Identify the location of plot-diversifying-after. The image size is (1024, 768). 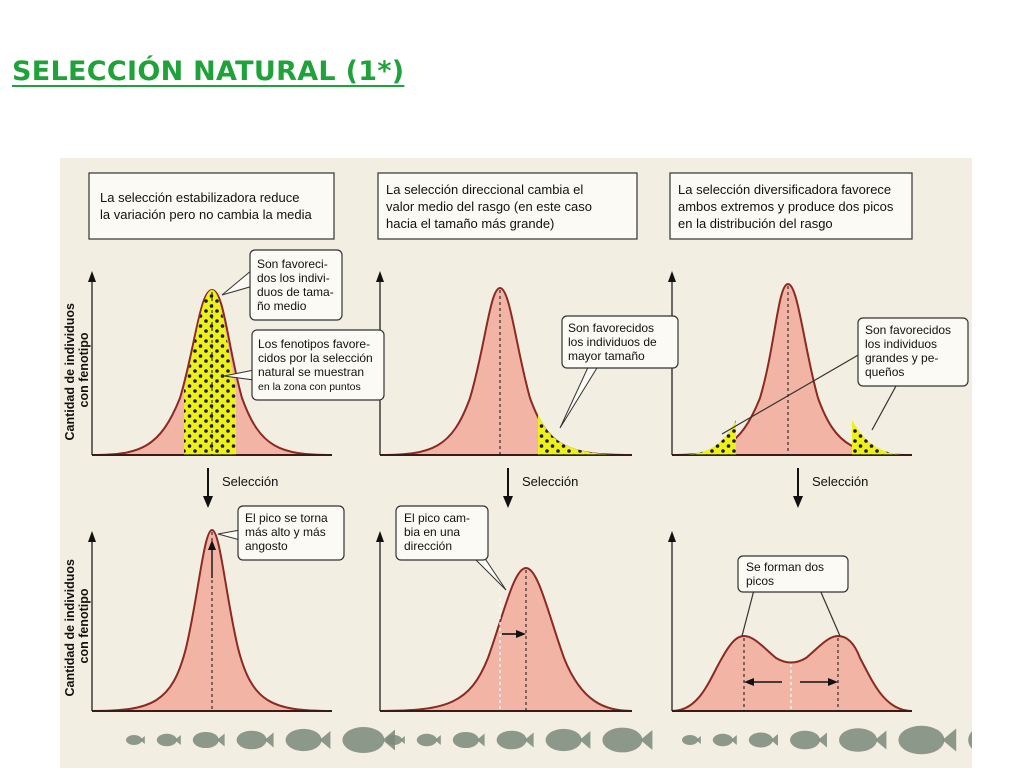
(790, 621).